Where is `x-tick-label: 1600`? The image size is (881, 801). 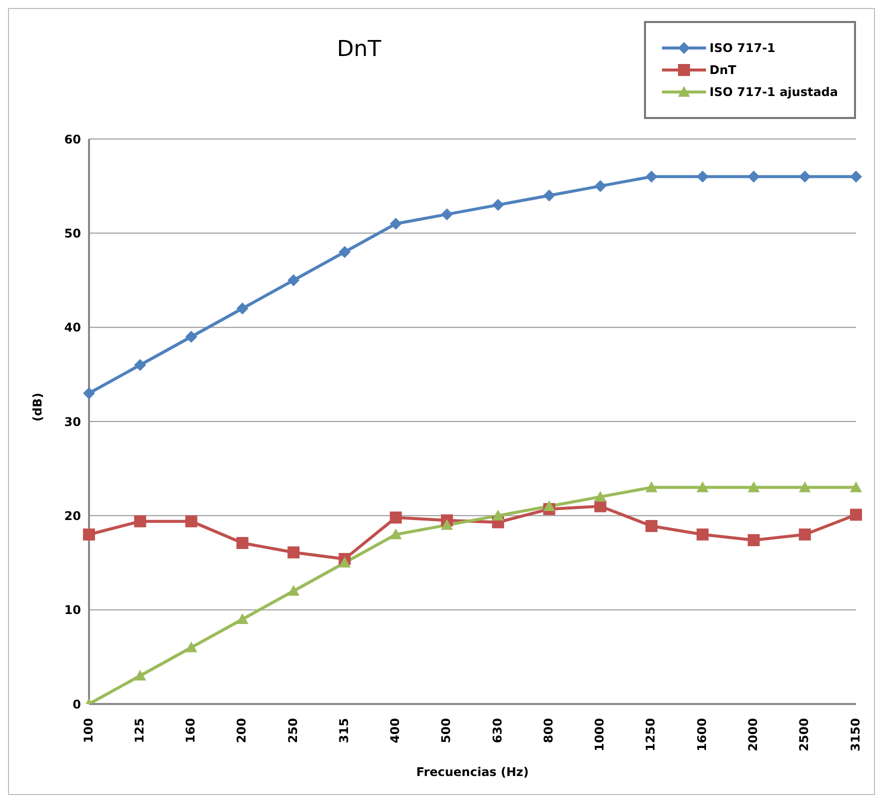
x-tick-label: 1600 is located at coordinates (701, 735).